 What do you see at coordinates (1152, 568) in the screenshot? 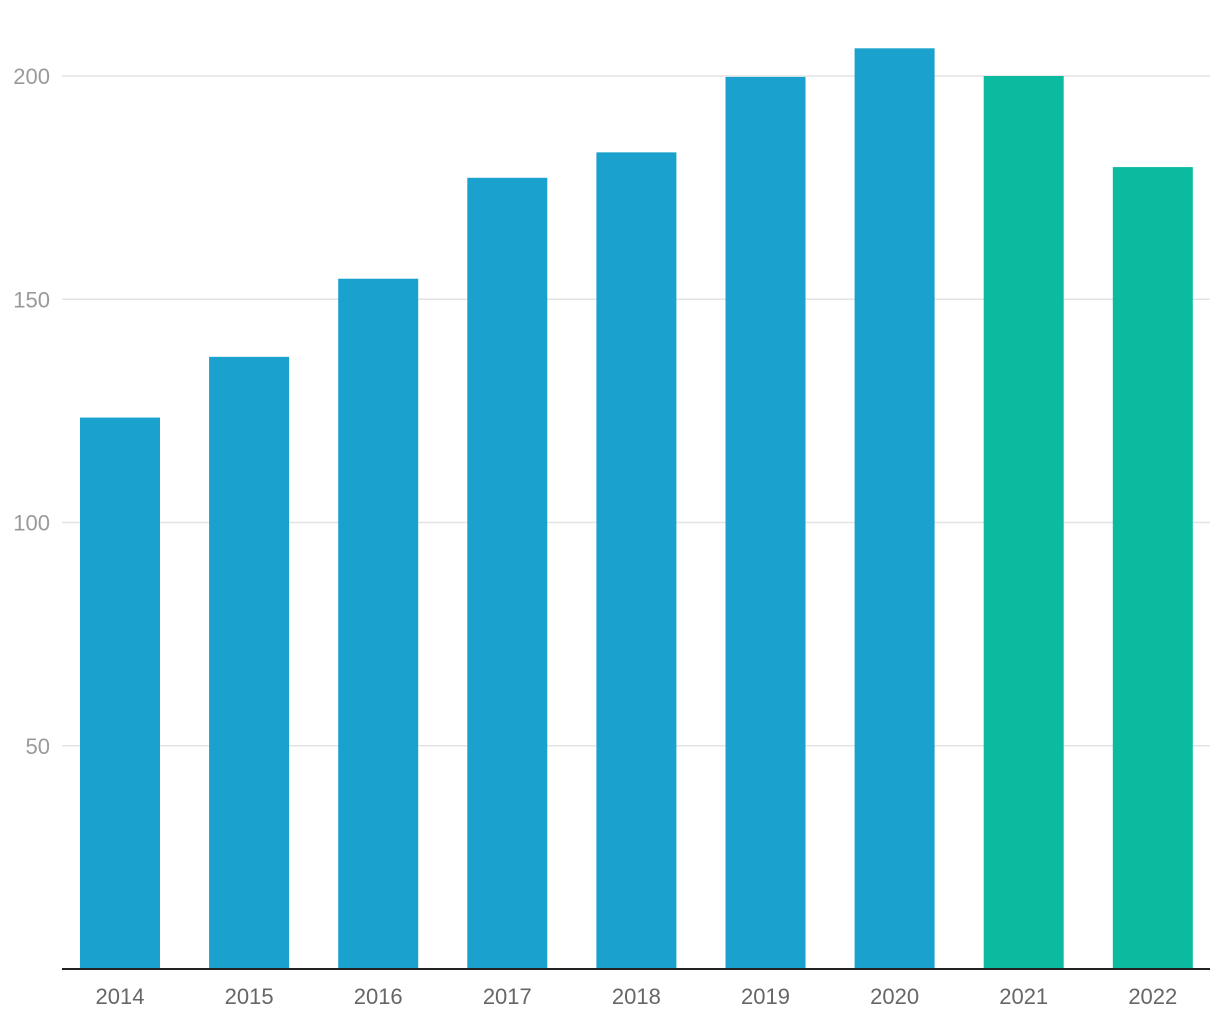
I see `bar-2022` at bounding box center [1152, 568].